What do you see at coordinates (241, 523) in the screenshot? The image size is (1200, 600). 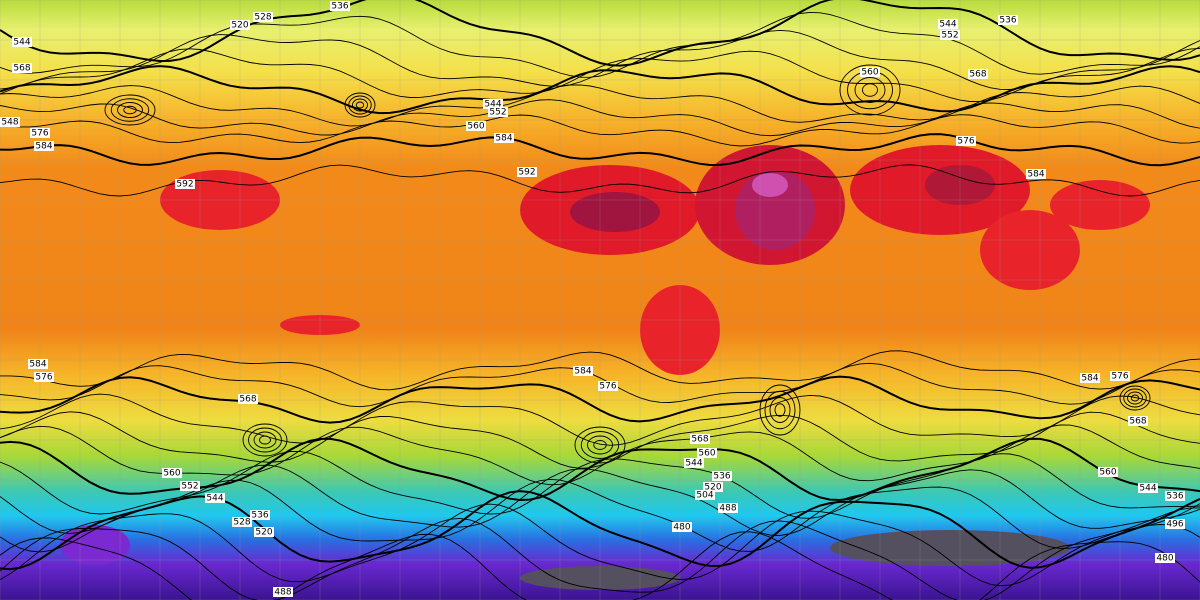 I see `contour-label: 528` at bounding box center [241, 523].